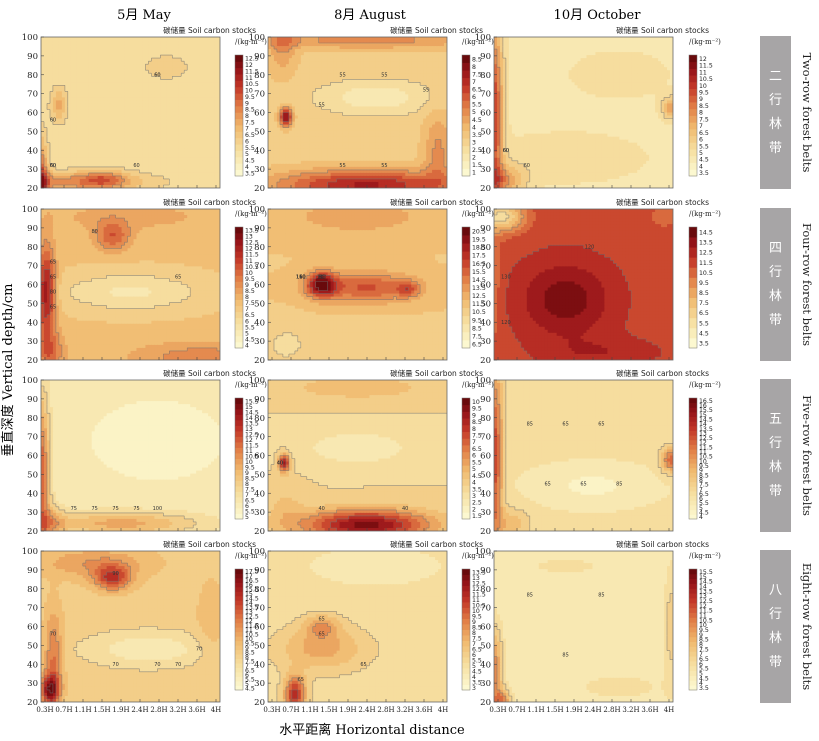  I want to click on legend-tick-label: 7, so click(247, 666).